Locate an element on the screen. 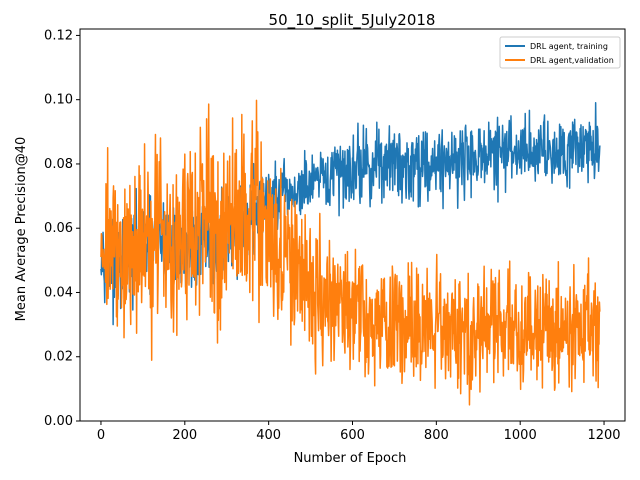 Image resolution: width=640 pixels, height=480 pixels. y-tick-label: 0.10 is located at coordinates (58, 100).